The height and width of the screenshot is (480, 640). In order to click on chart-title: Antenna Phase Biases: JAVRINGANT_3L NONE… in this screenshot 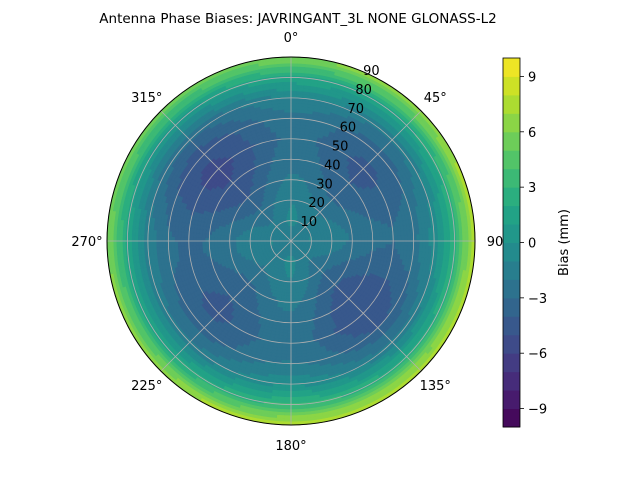, I will do `click(297, 19)`.